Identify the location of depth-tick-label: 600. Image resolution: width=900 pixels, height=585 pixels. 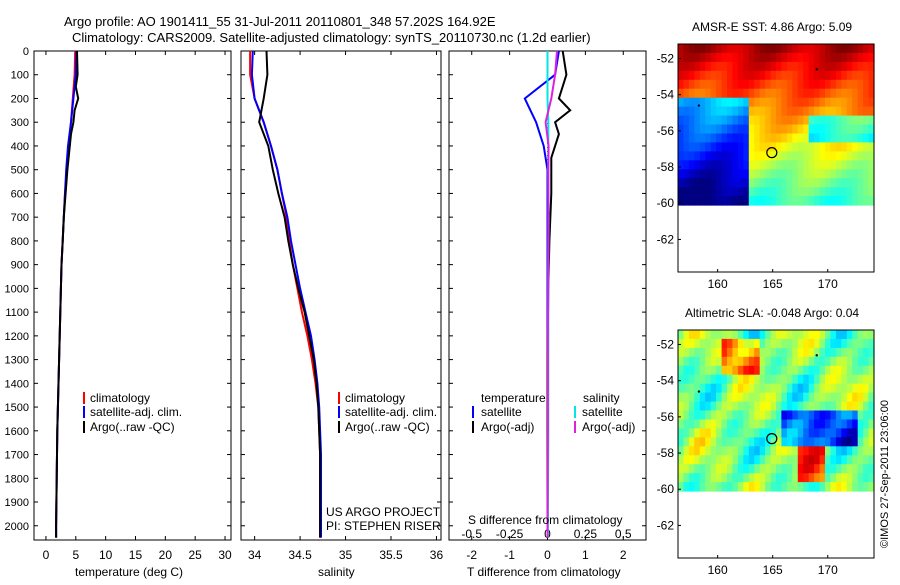
(20, 194).